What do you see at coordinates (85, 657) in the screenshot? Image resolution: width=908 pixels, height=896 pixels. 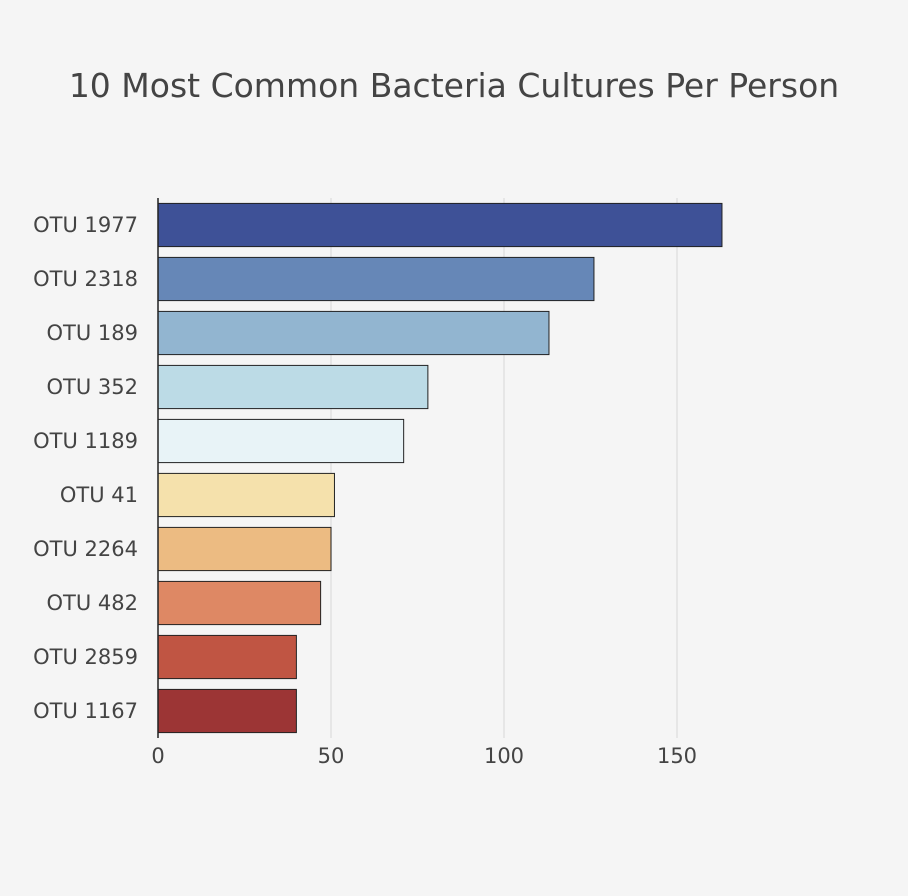 I see `y-tick-label: OTU 2859` at bounding box center [85, 657].